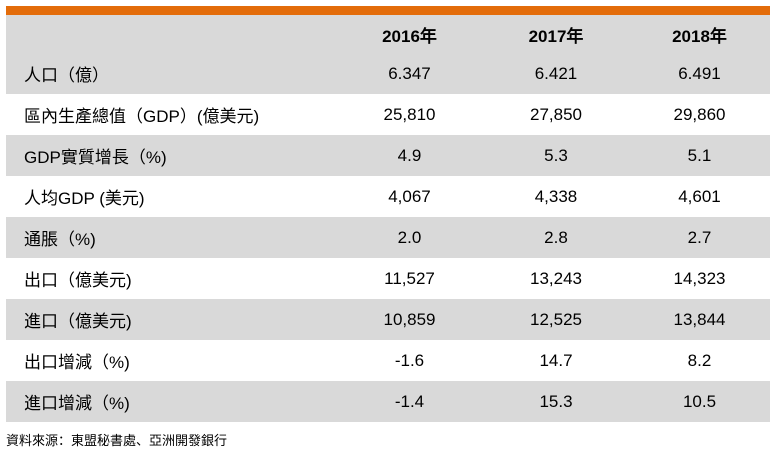  What do you see at coordinates (84, 198) in the screenshot?
I see `row-label: 人均GDP (美元)` at bounding box center [84, 198].